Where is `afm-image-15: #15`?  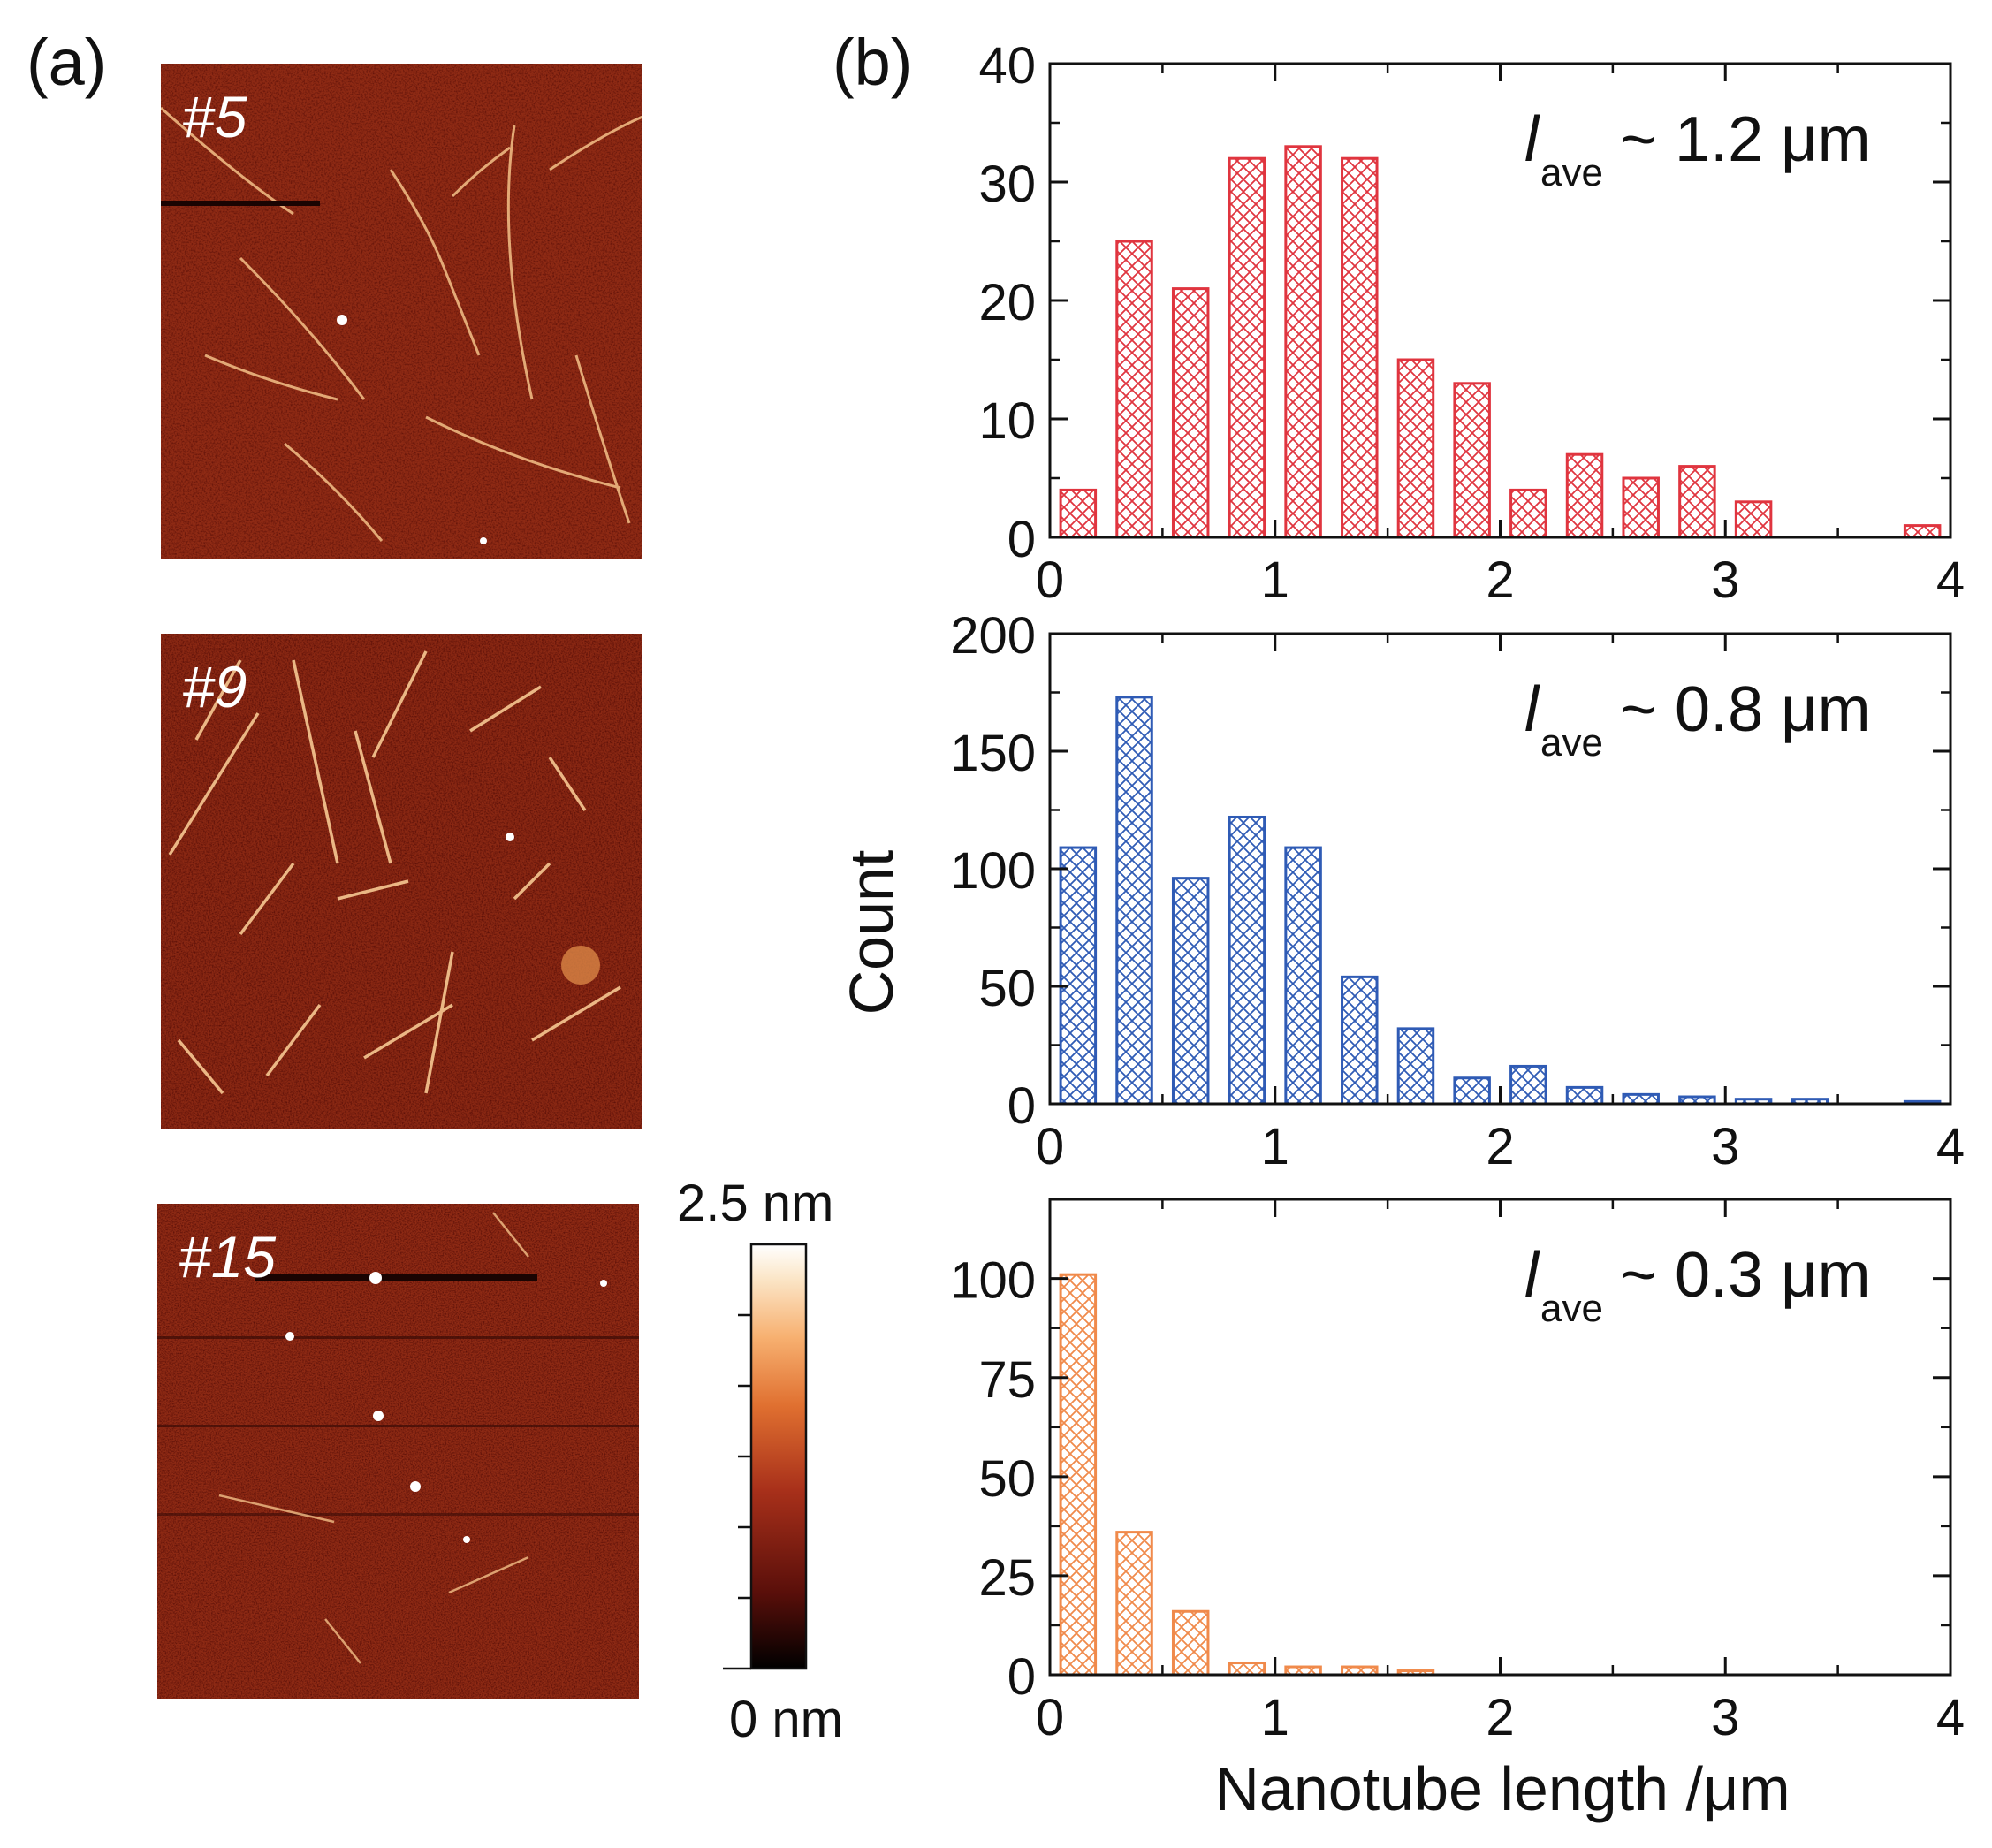 afm-image-15: #15 is located at coordinates (398, 1451).